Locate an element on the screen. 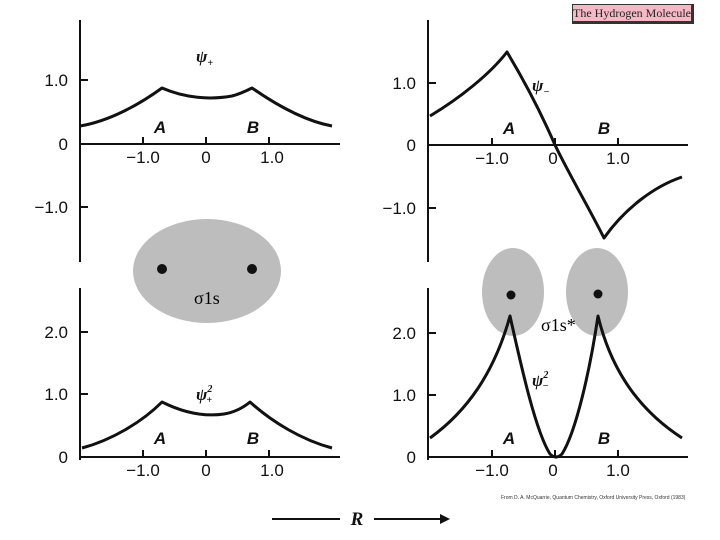 This screenshot has width=720, height=540. panel-psi-plus-squared: 2.0 1.0 0 −1.0 0 1.0 A B ψ2 + is located at coordinates (192, 384).